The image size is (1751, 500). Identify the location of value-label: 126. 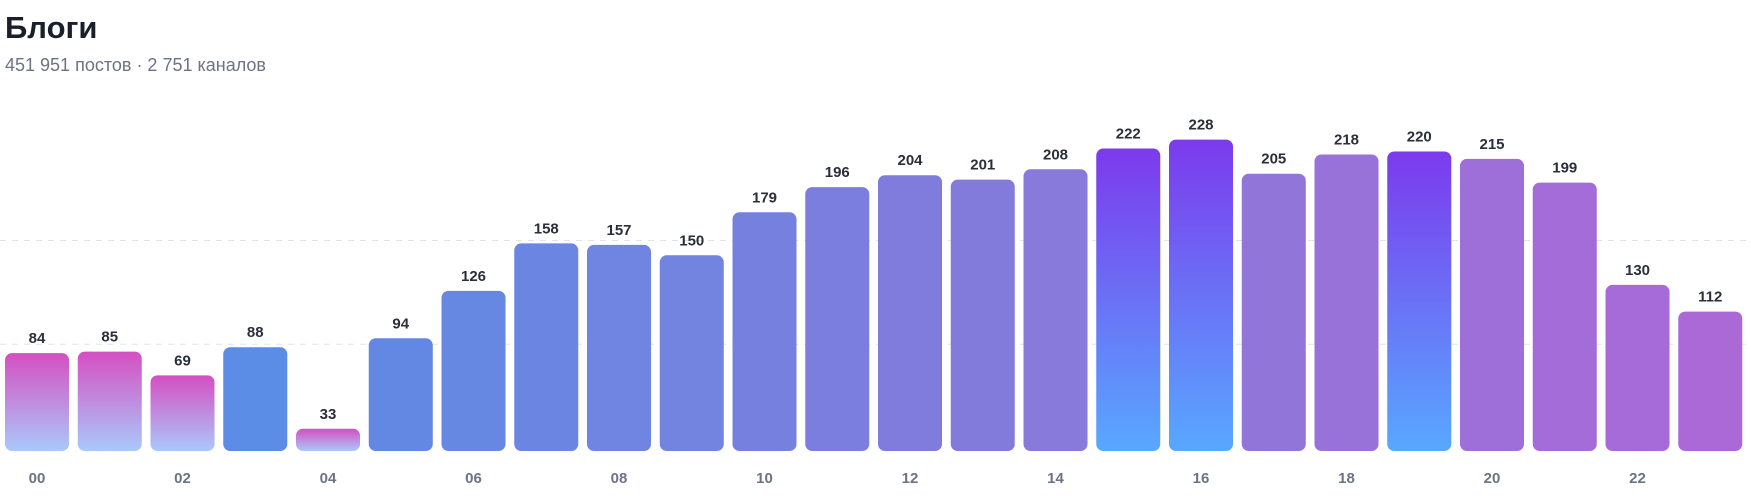
(473, 276).